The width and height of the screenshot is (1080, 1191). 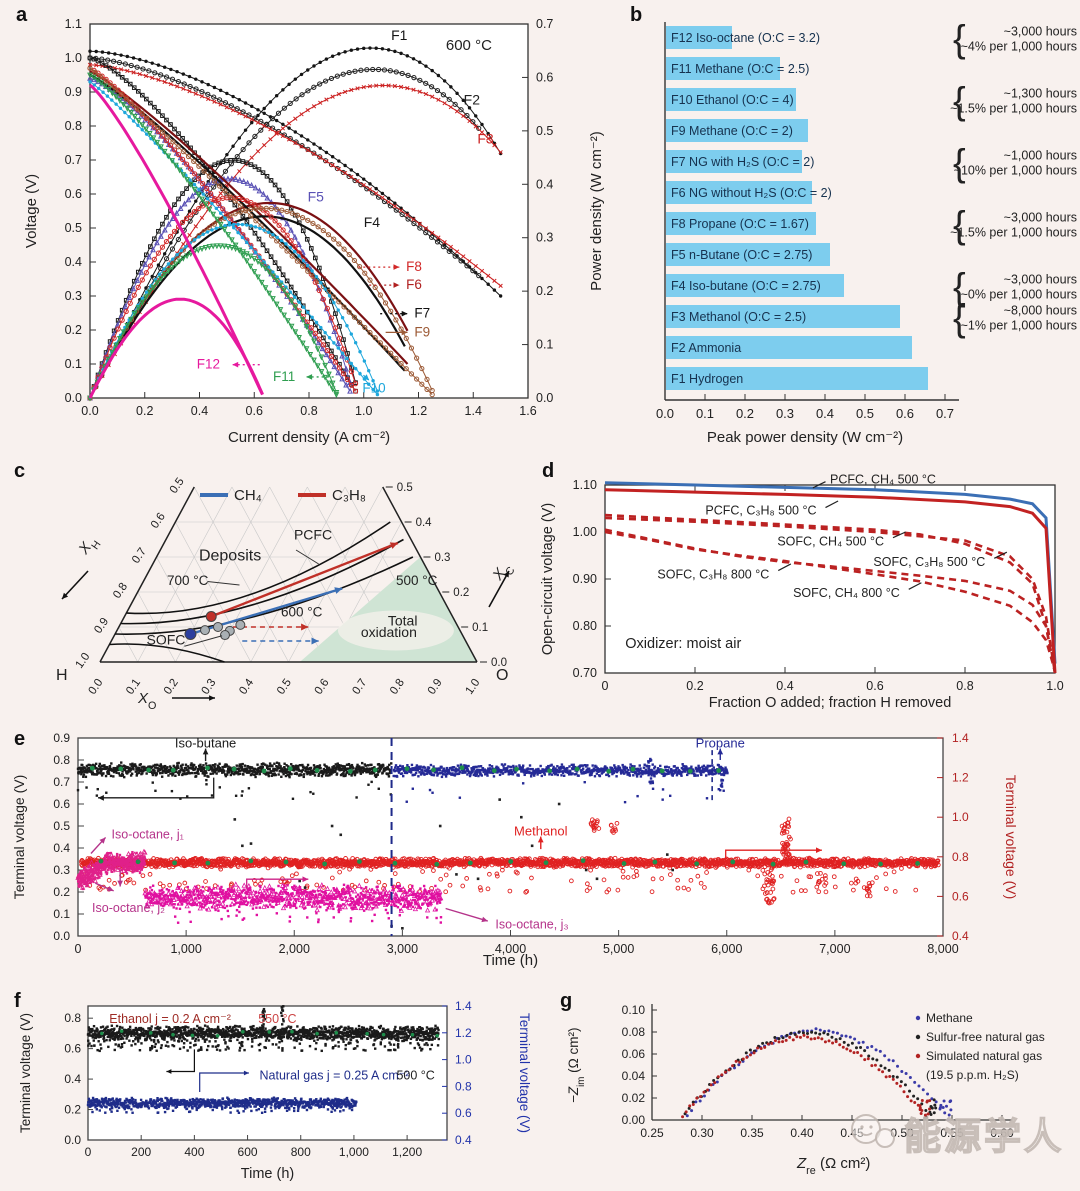 What do you see at coordinates (741, 255) in the screenshot?
I see `svg-text: F5 n-Butane (O:C = 2.75)` at bounding box center [741, 255].